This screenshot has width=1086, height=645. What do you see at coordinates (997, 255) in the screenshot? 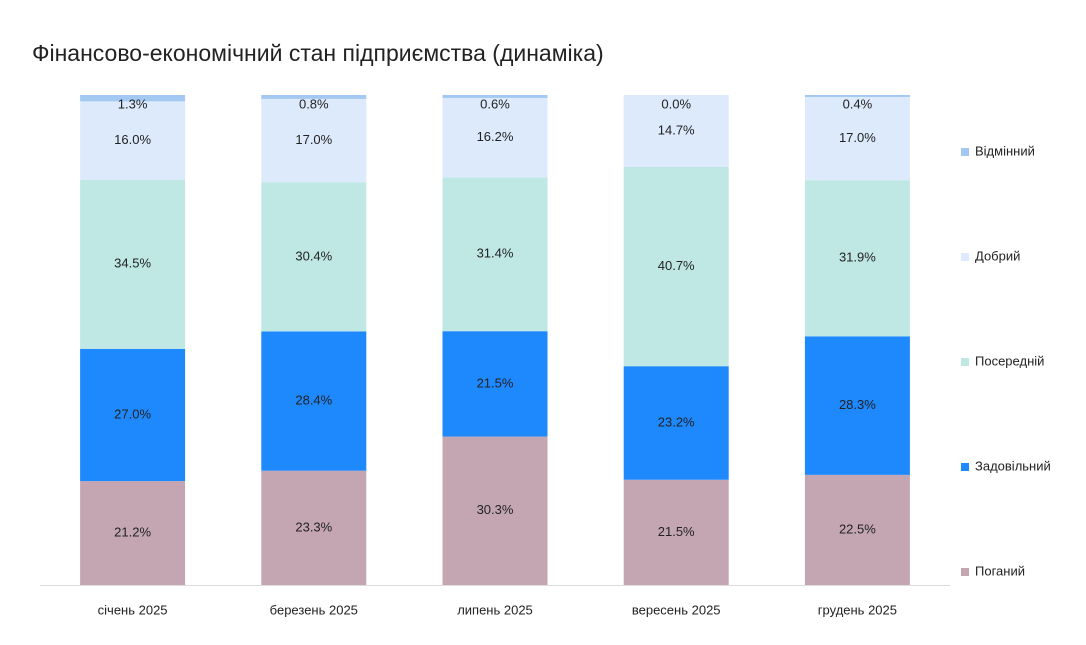
I see `legend-label: Добрий` at bounding box center [997, 255].